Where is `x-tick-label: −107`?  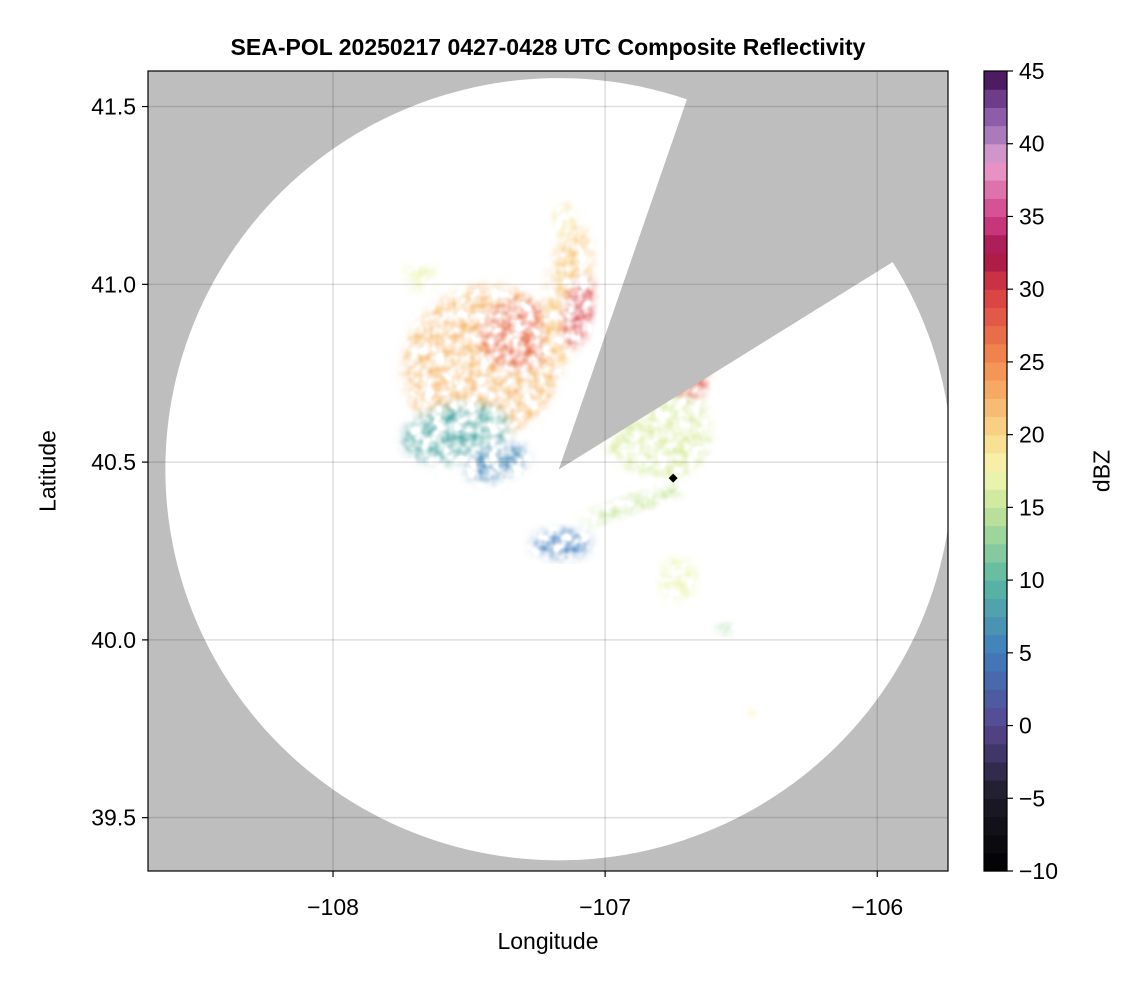 x-tick-label: −107 is located at coordinates (605, 907).